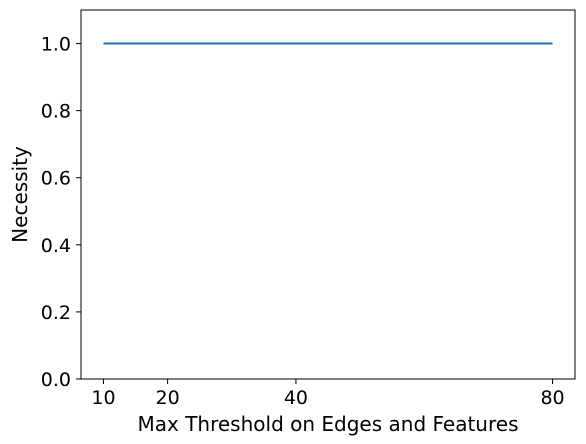 This screenshot has width=586, height=444. Describe the element at coordinates (552, 398) in the screenshot. I see `x-tick-label: 80` at that location.